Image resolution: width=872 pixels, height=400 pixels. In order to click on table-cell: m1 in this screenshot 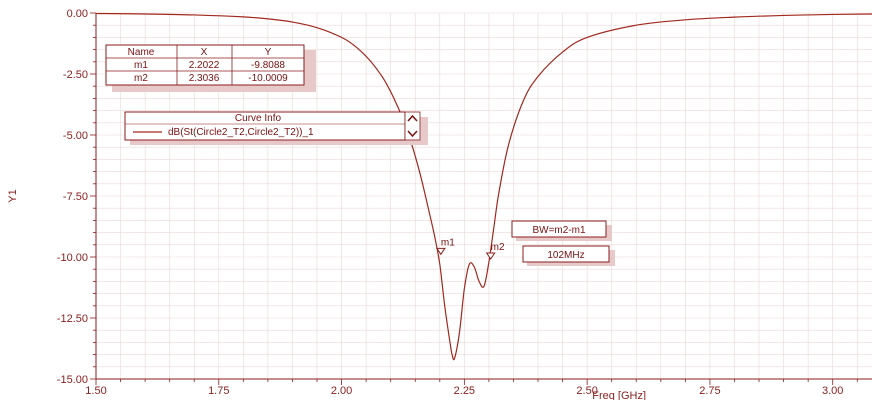, I will do `click(141, 65)`.